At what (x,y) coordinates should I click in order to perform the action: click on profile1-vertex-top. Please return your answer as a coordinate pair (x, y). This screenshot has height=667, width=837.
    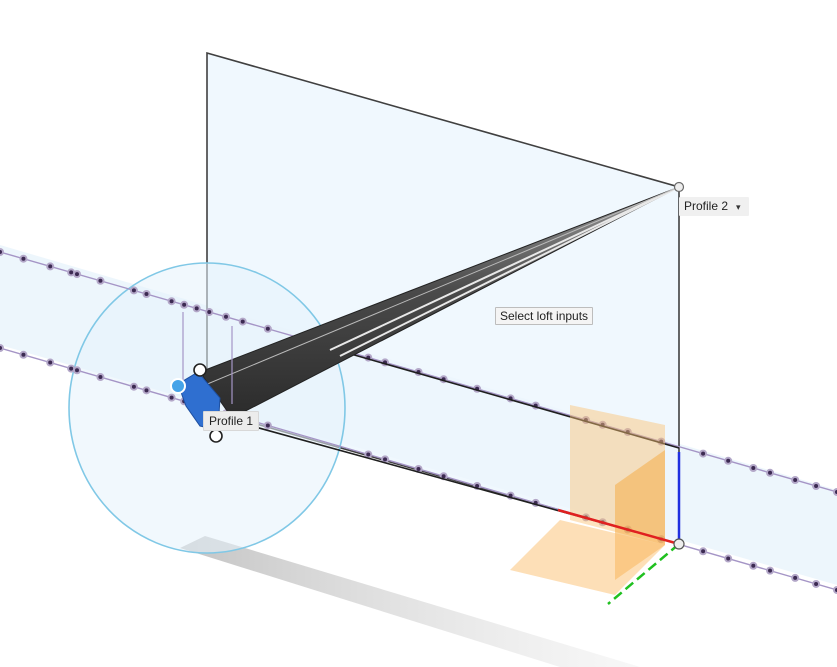
    Looking at the image, I should click on (200, 370).